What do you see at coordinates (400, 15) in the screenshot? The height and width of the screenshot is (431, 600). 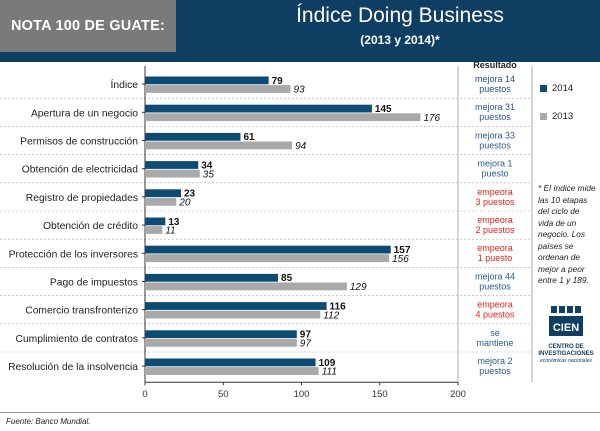 I see `chart-title: Índice Doing Business` at bounding box center [400, 15].